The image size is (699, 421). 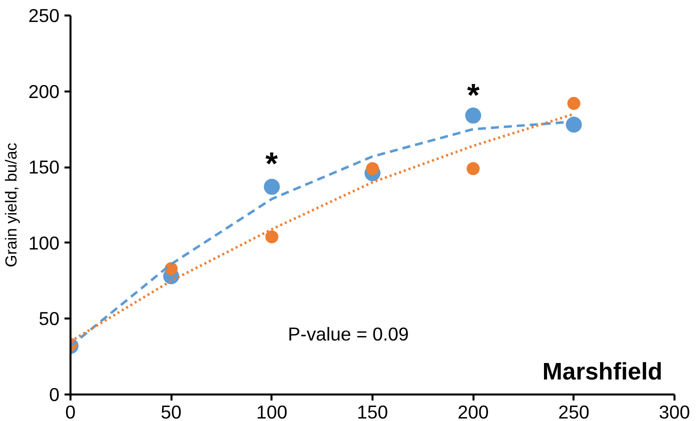 What do you see at coordinates (171, 411) in the screenshot?
I see `x-tick-label: 50` at bounding box center [171, 411].